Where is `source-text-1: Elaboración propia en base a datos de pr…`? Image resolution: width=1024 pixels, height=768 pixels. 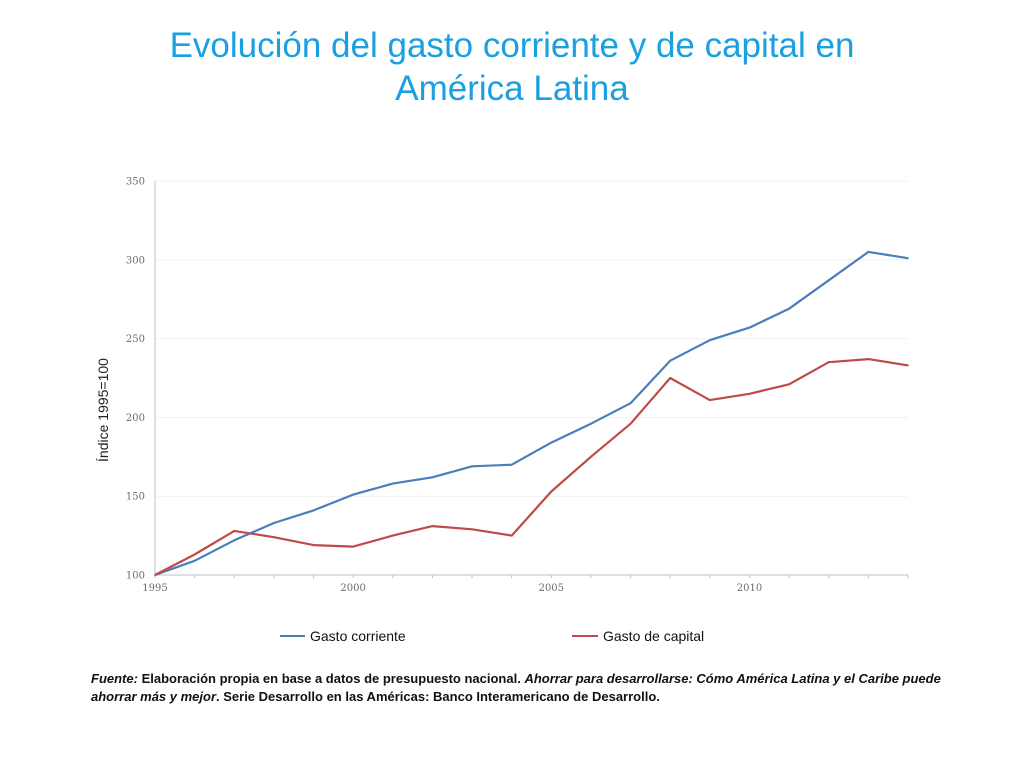
source-text-1: Elaboración propia en base a datos de pr… is located at coordinates (331, 678).